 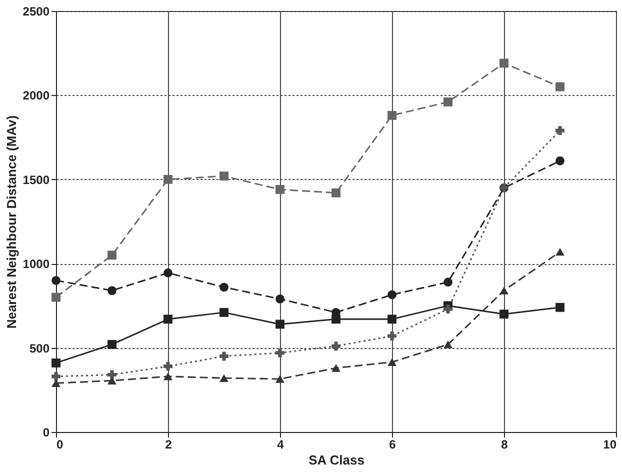 I want to click on x-tick-label: 8, so click(x=504, y=445).